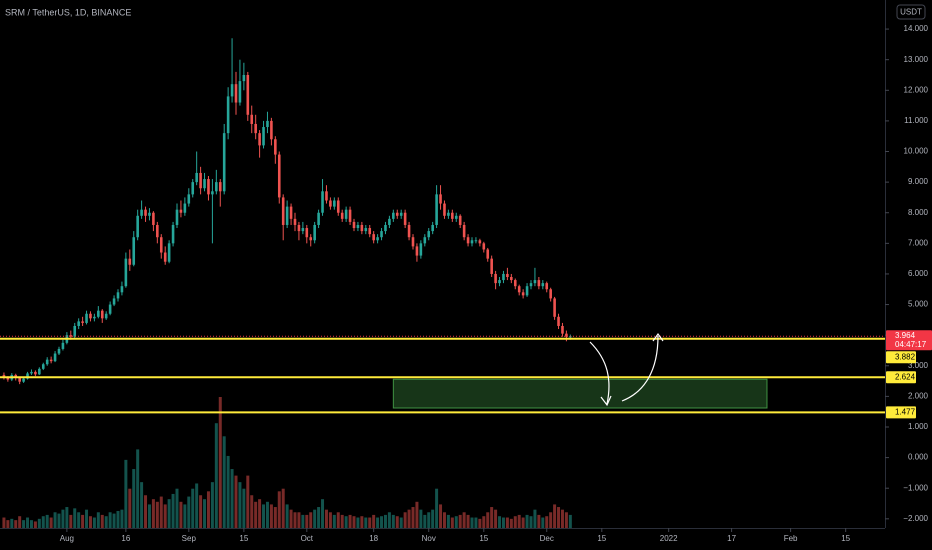 This screenshot has width=932, height=550. Describe the element at coordinates (601, 538) in the screenshot. I see `x-tick-label: 15` at that location.